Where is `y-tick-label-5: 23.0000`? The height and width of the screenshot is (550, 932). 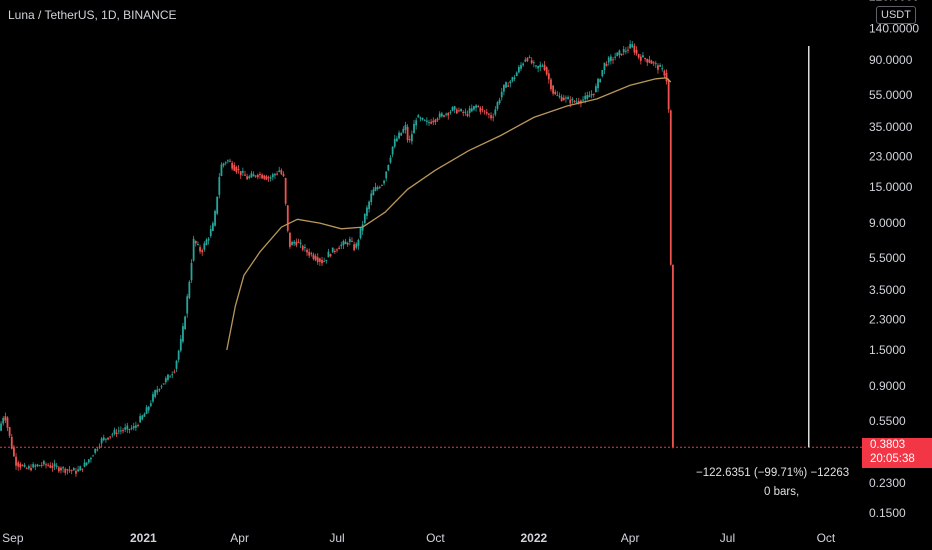 y-tick-label-5: 23.0000 is located at coordinates (891, 157).